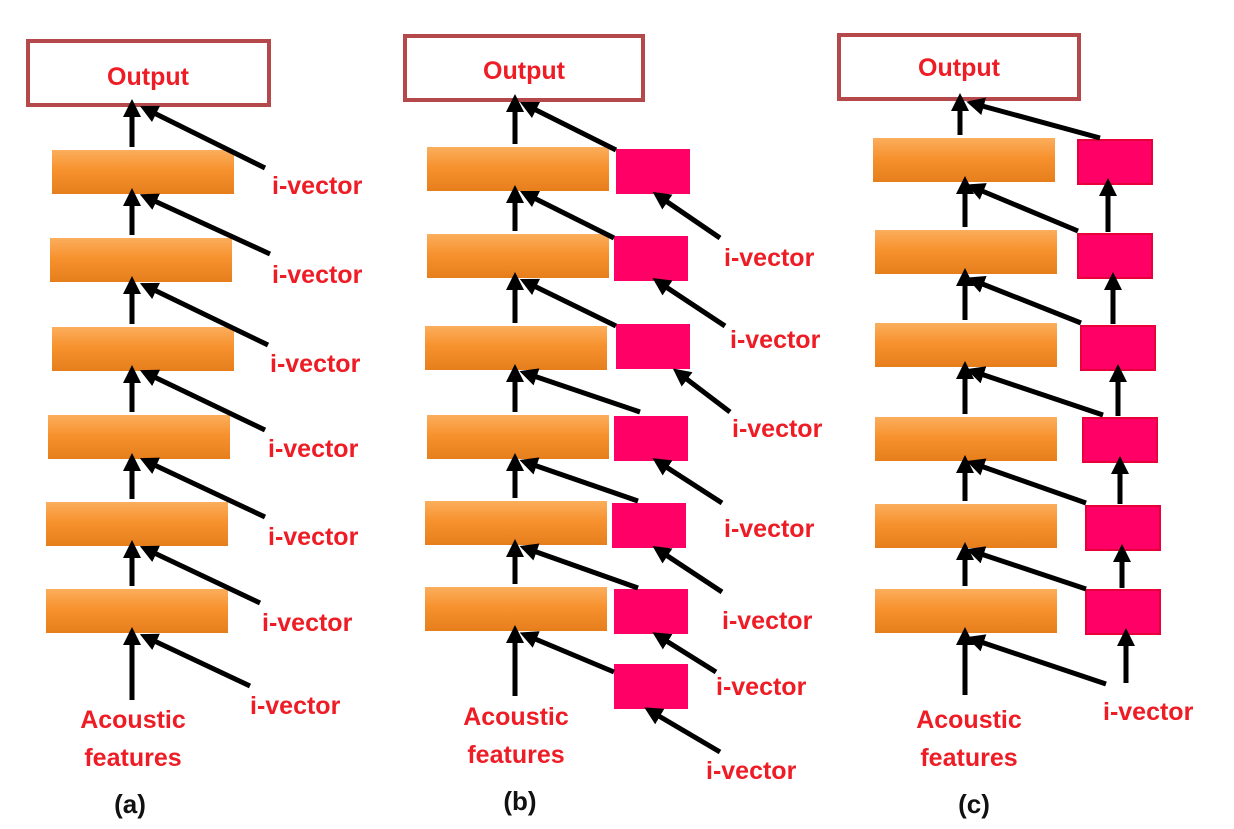 The height and width of the screenshot is (829, 1234). What do you see at coordinates (974, 804) in the screenshot?
I see `panel-caption: (c)` at bounding box center [974, 804].